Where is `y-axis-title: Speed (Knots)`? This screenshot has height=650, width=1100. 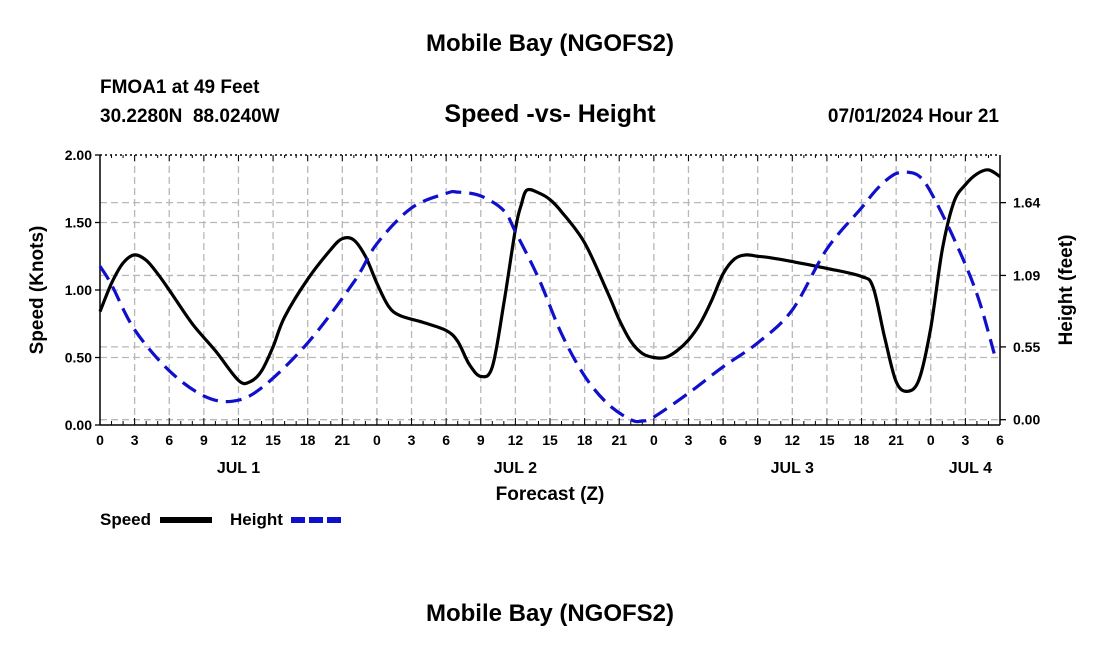 y-axis-title: Speed (Knots) is located at coordinates (37, 290).